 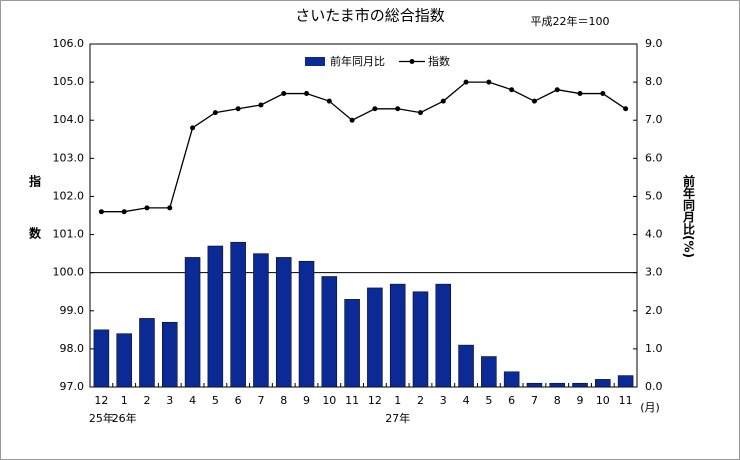 What do you see at coordinates (654, 386) in the screenshot?
I see `y2-tick-label: 0.0` at bounding box center [654, 386].